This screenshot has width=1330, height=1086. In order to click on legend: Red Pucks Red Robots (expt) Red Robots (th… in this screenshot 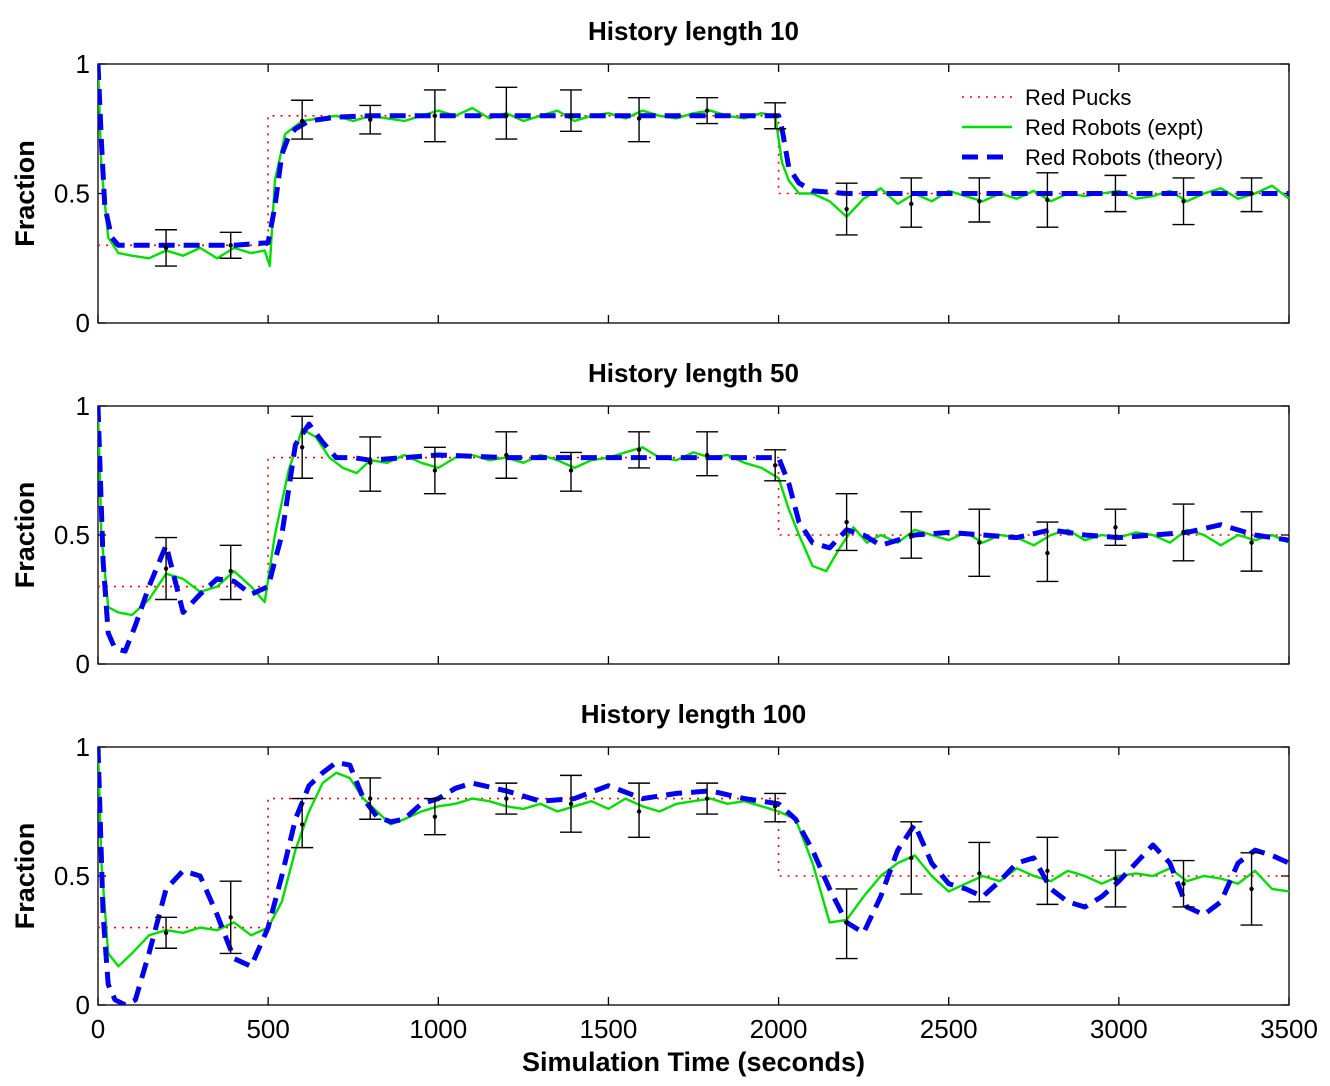, I will do `click(1092, 127)`.